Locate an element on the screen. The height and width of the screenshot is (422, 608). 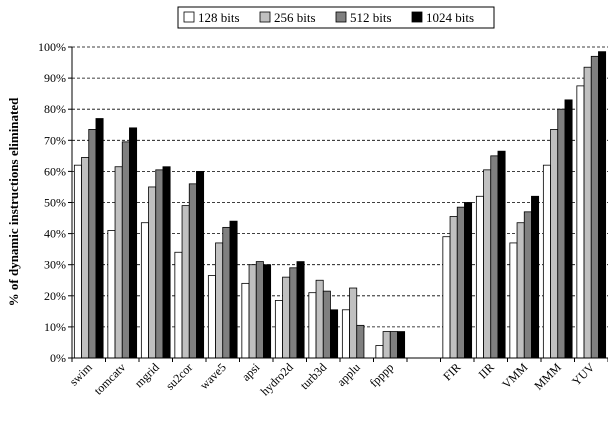
bar-512-bits-hydro2d is located at coordinates (293, 313).